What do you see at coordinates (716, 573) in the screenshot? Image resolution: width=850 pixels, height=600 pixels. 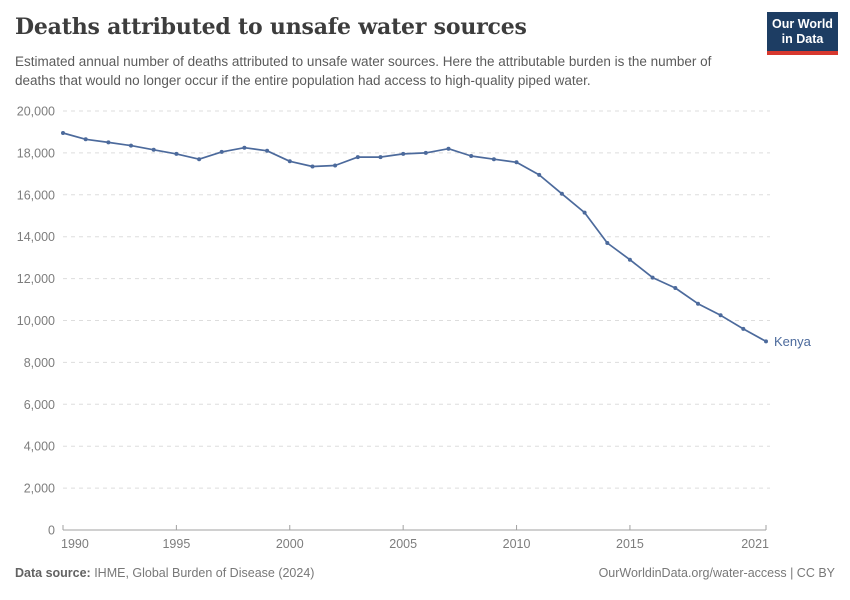 I see `footer-link: OurWorldinData.org/water-access | CC BY` at bounding box center [716, 573].